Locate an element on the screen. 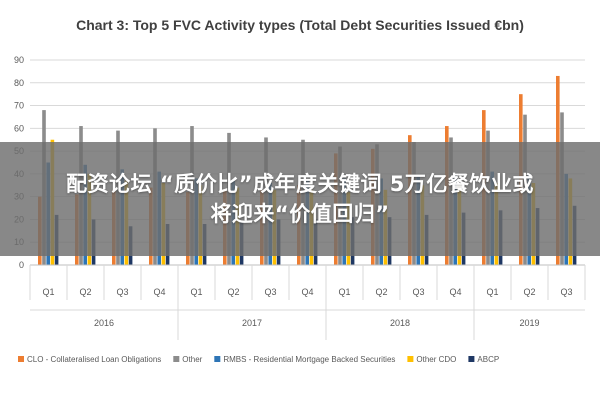 The height and width of the screenshot is (400, 600). banner-line-1: 配资论坛 “质价比”成年度关键词 5万亿餐饮业或 is located at coordinates (300, 184).